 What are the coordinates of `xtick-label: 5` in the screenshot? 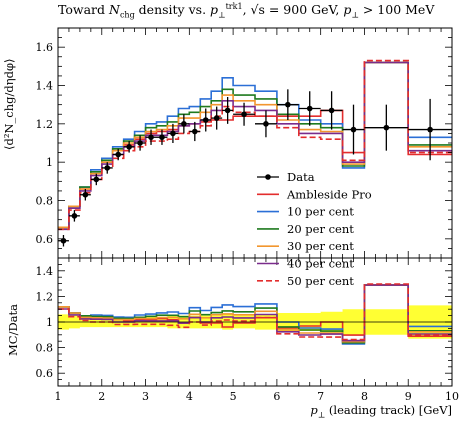 It's located at (233, 396).